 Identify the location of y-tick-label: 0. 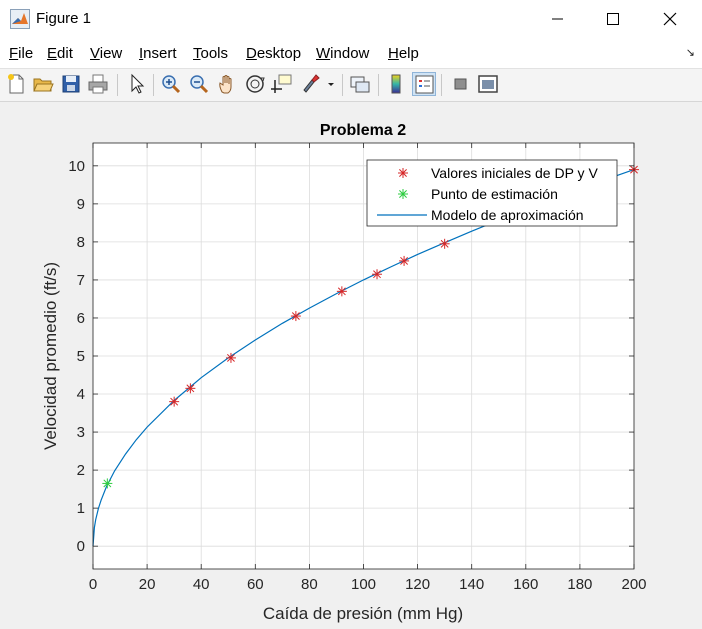
(81, 546).